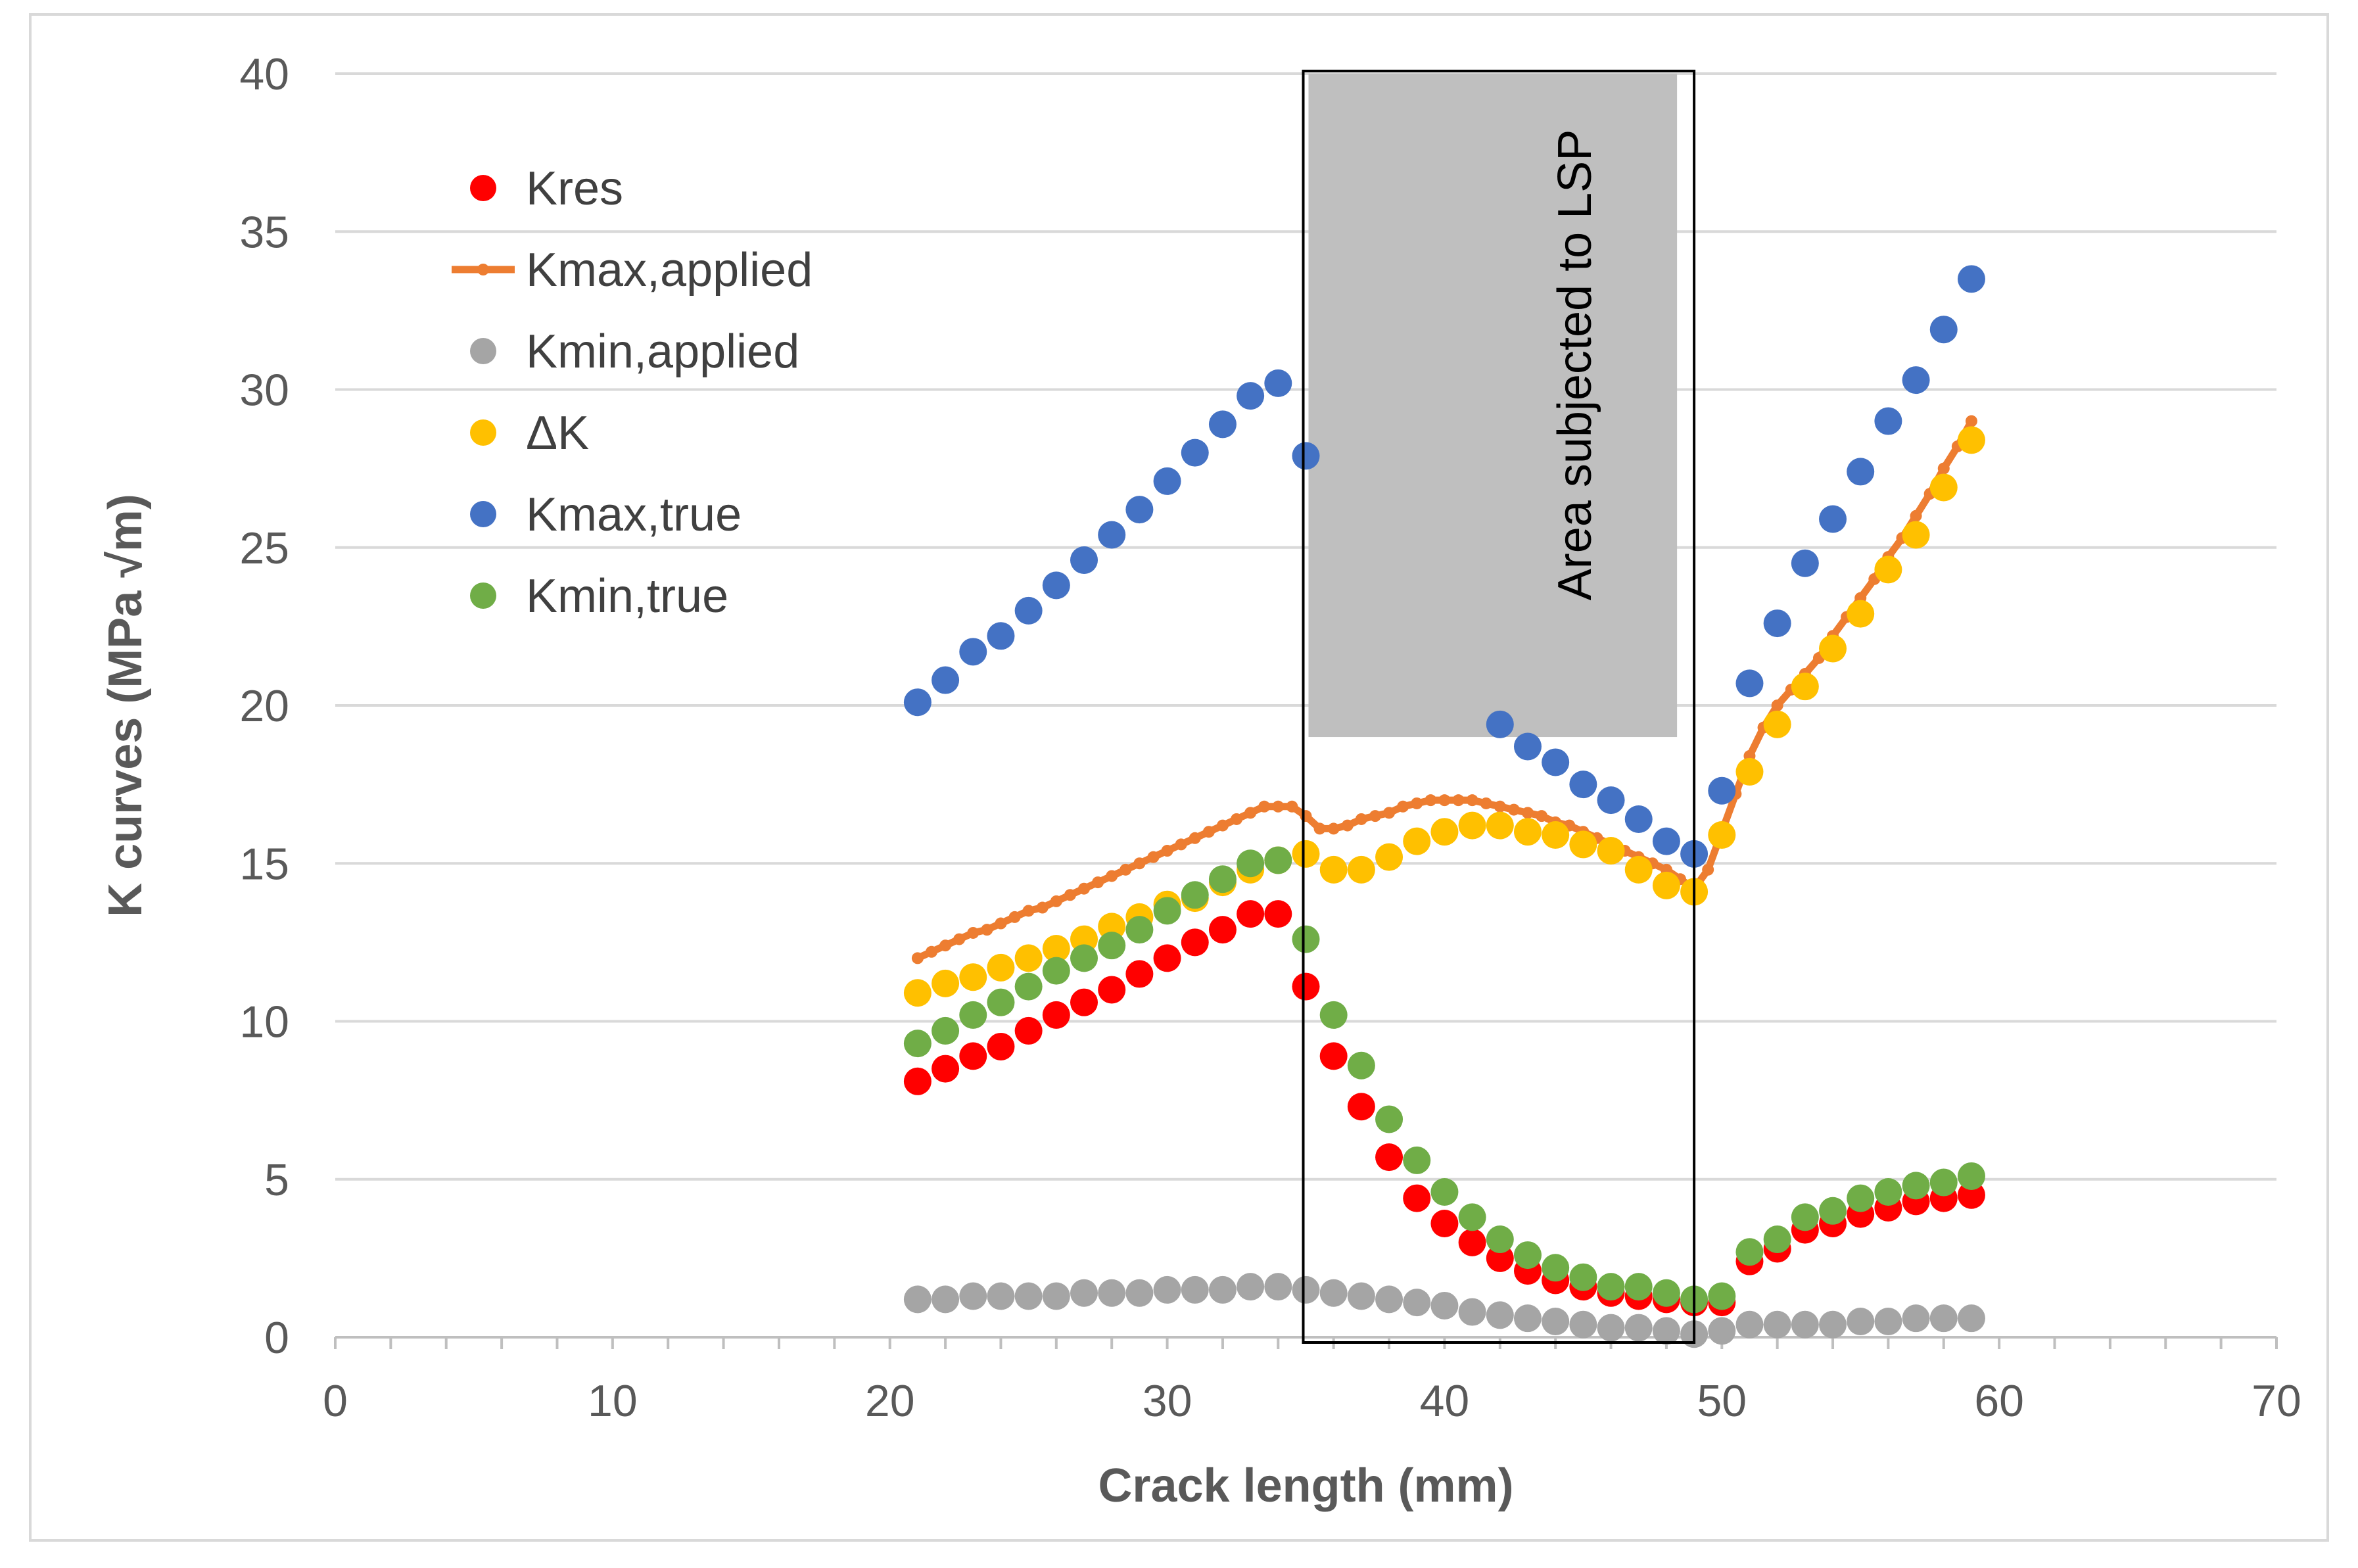  Describe the element at coordinates (264, 864) in the screenshot. I see `y-tick-label: 15` at that location.